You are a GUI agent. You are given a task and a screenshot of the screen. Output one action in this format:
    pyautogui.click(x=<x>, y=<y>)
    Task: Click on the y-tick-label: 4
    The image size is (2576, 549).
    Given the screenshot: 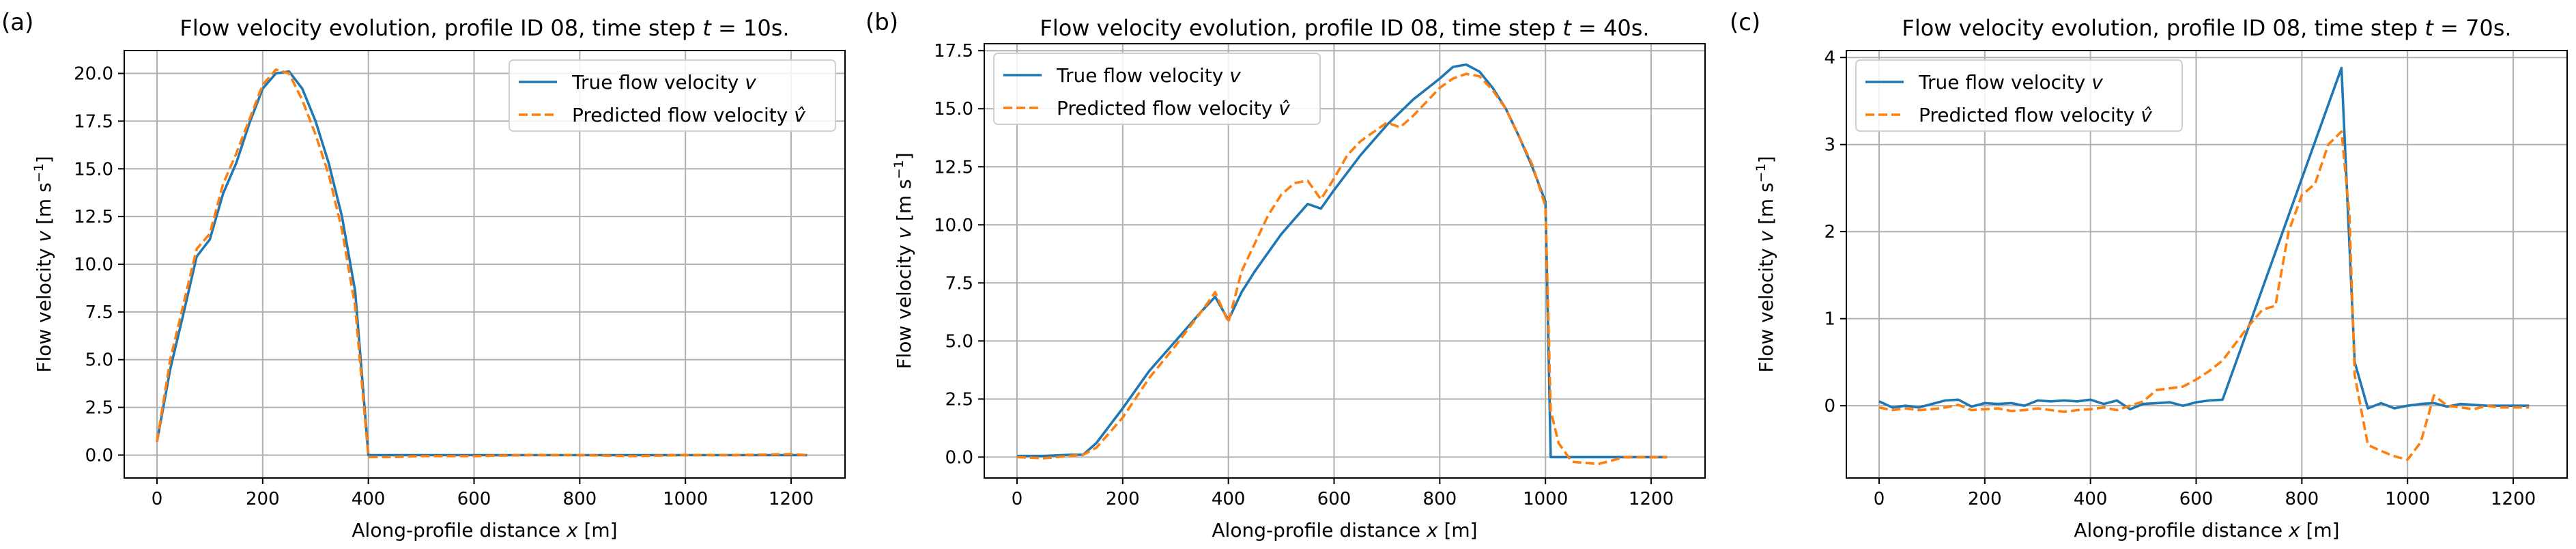 What is the action you would take?
    pyautogui.click(x=1829, y=58)
    